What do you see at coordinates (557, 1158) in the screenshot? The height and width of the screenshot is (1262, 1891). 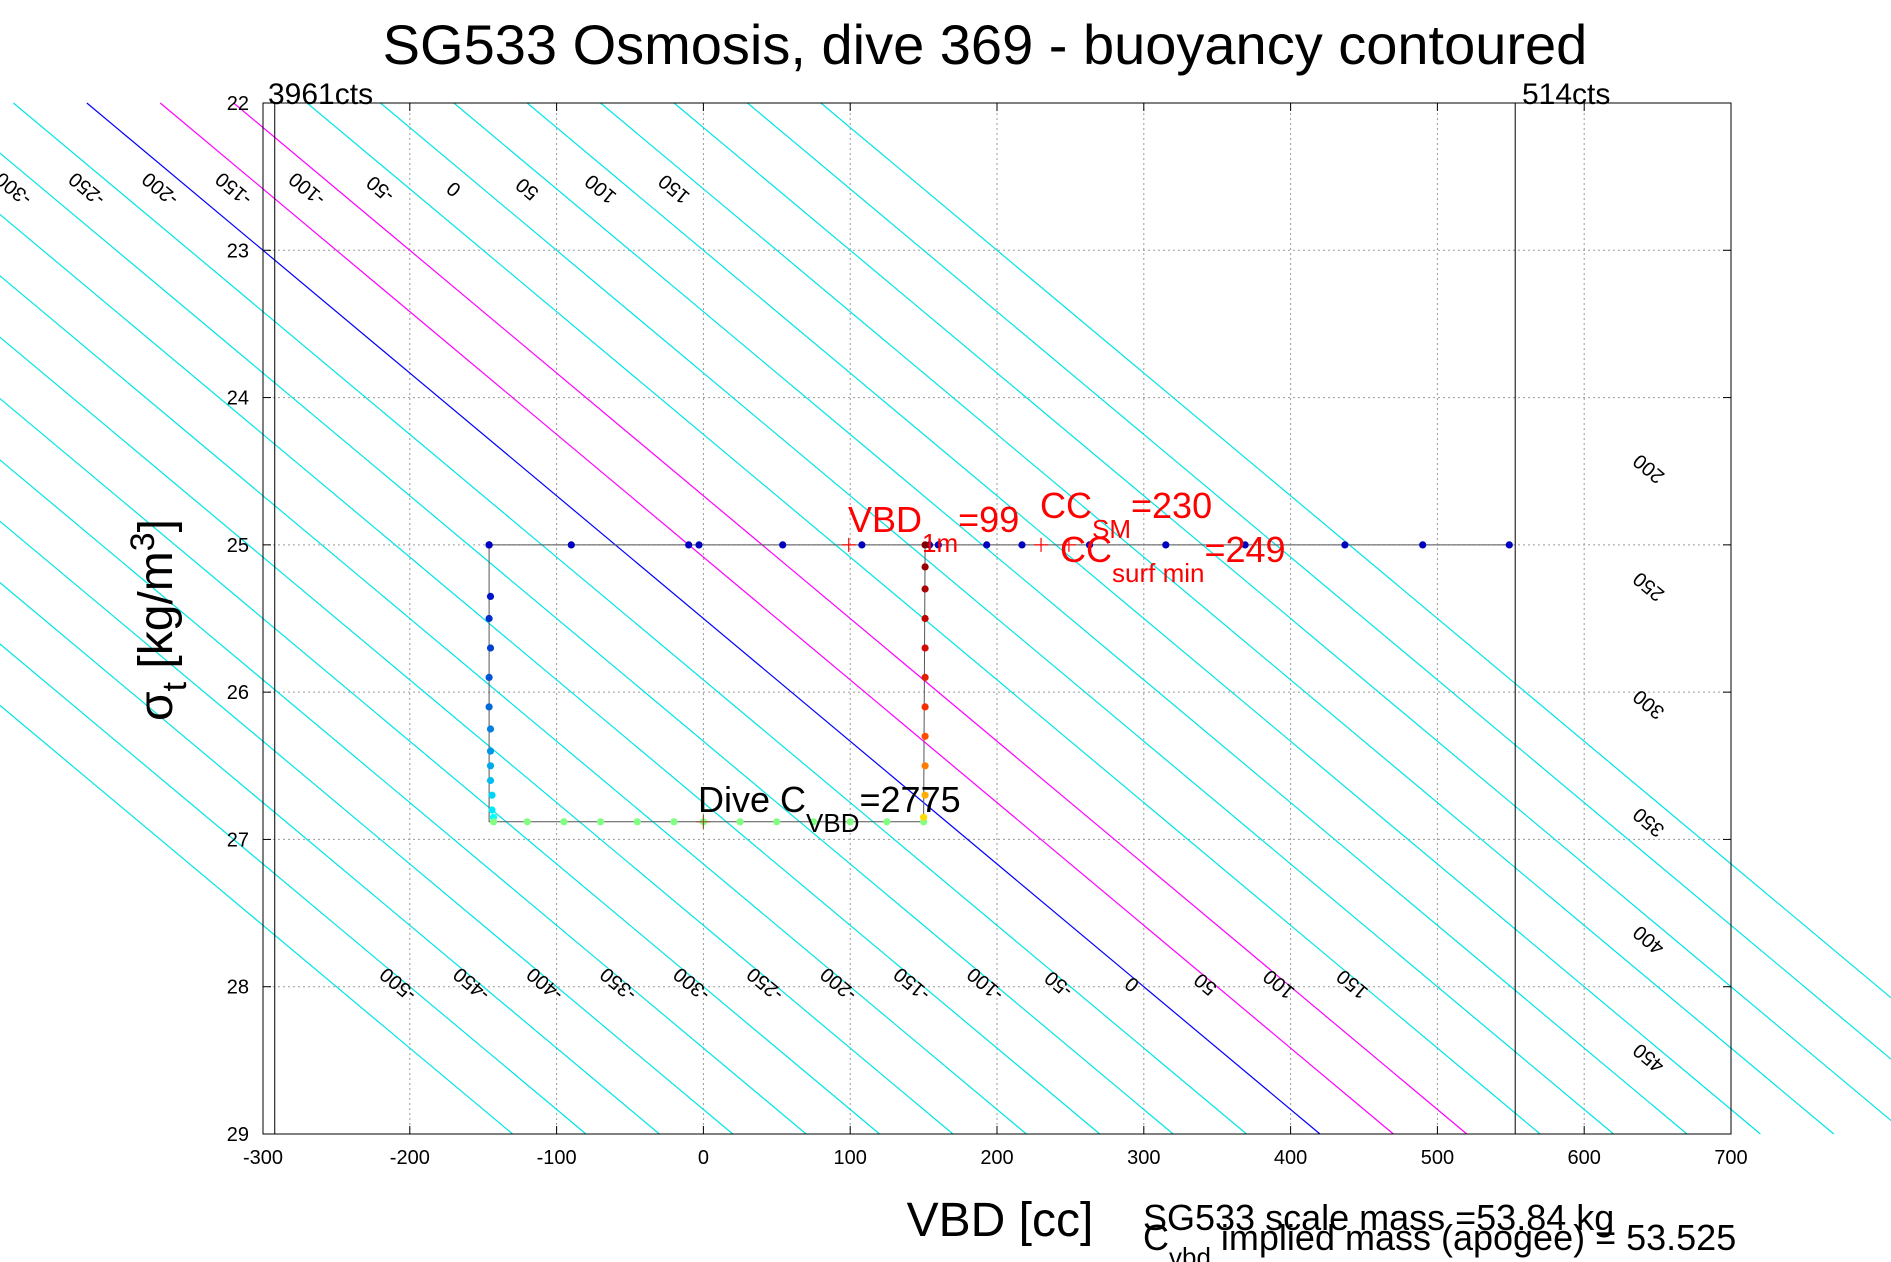 I see `x-tick-label: -100` at bounding box center [557, 1158].